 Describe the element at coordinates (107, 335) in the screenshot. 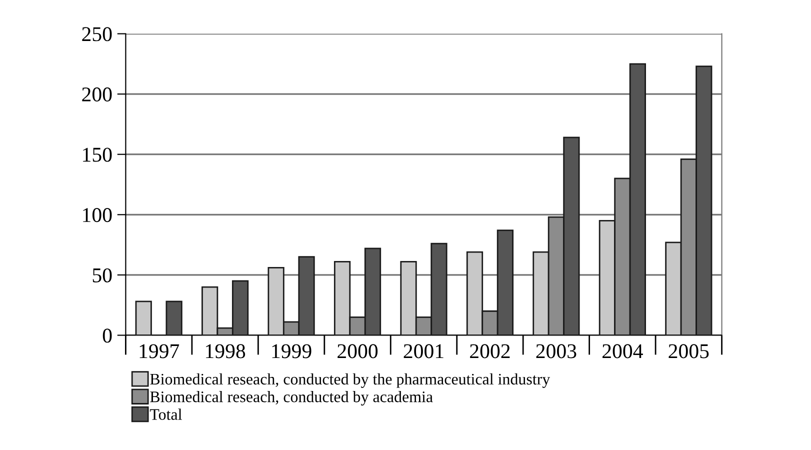

I see `y-tick-label: 0` at that location.